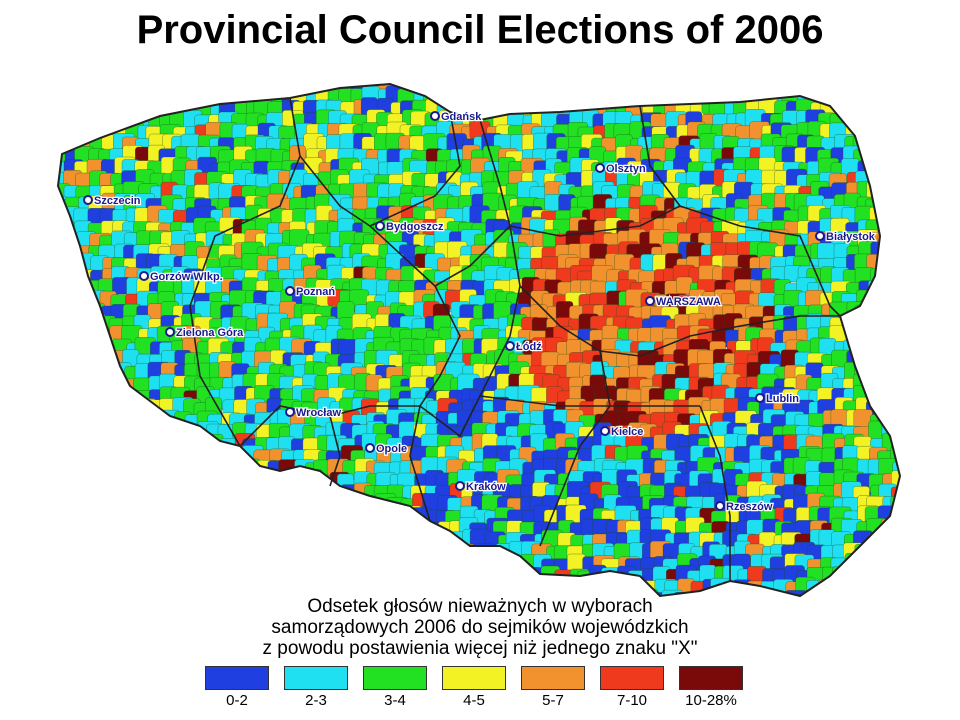  I want to click on legend-swatch, so click(632, 678).